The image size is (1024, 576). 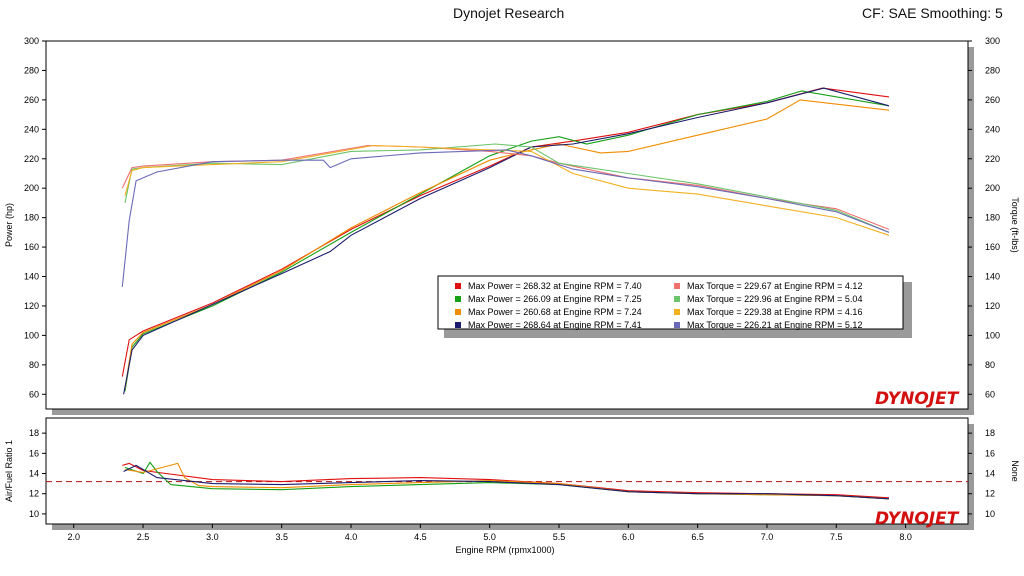 I want to click on rpm-axis-label: Engine RPM (rpmx1000), so click(x=504, y=550).